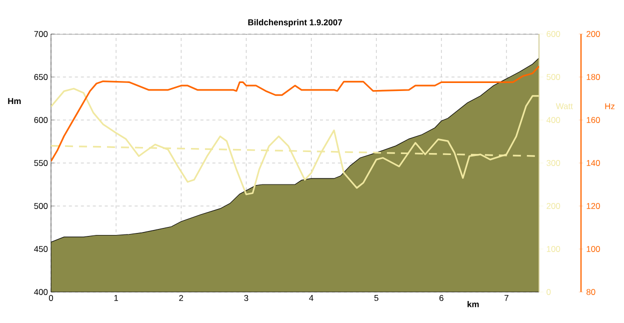 Image resolution: width=624 pixels, height=323 pixels. I want to click on y2-tick-label: 100, so click(553, 249).